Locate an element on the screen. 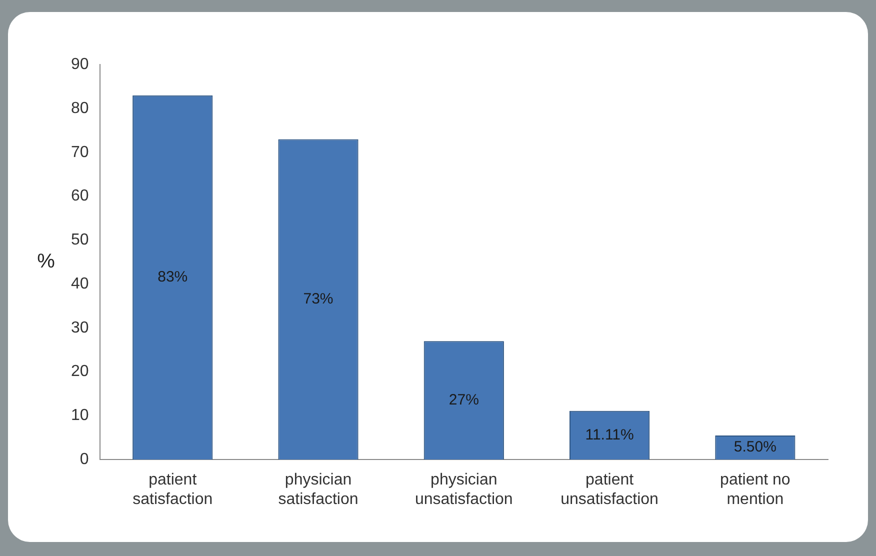 The image size is (876, 556). y-tick-label: 20 is located at coordinates (80, 371).